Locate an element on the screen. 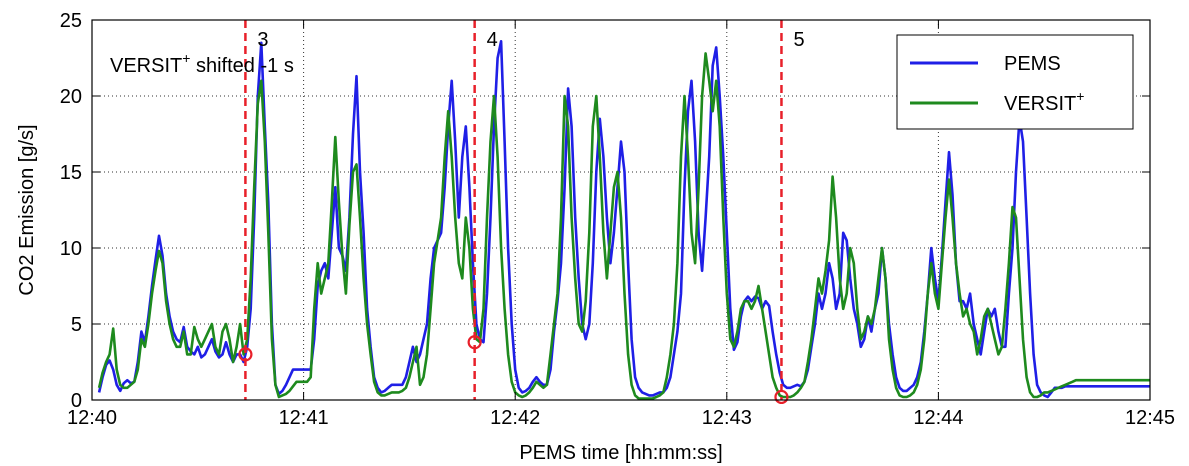  annotation-sup: + is located at coordinates (186, 58).